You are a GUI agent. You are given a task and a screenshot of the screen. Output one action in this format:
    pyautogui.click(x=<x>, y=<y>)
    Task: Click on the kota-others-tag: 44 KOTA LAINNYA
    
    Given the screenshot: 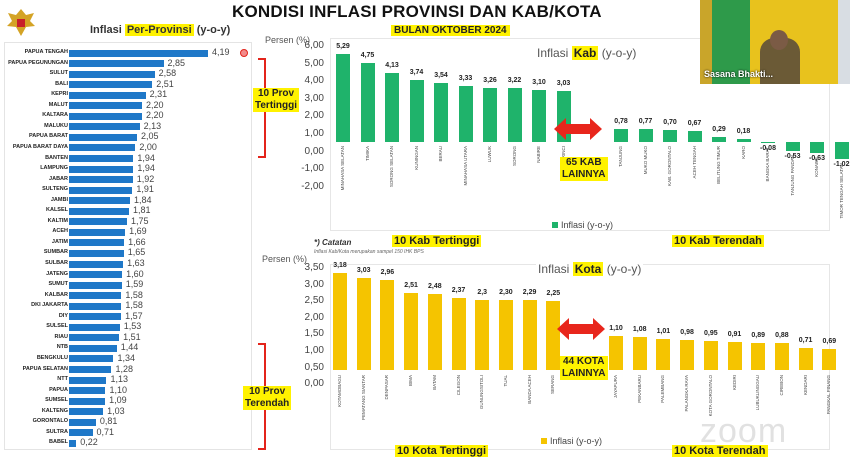 What is the action you would take?
    pyautogui.click(x=584, y=368)
    